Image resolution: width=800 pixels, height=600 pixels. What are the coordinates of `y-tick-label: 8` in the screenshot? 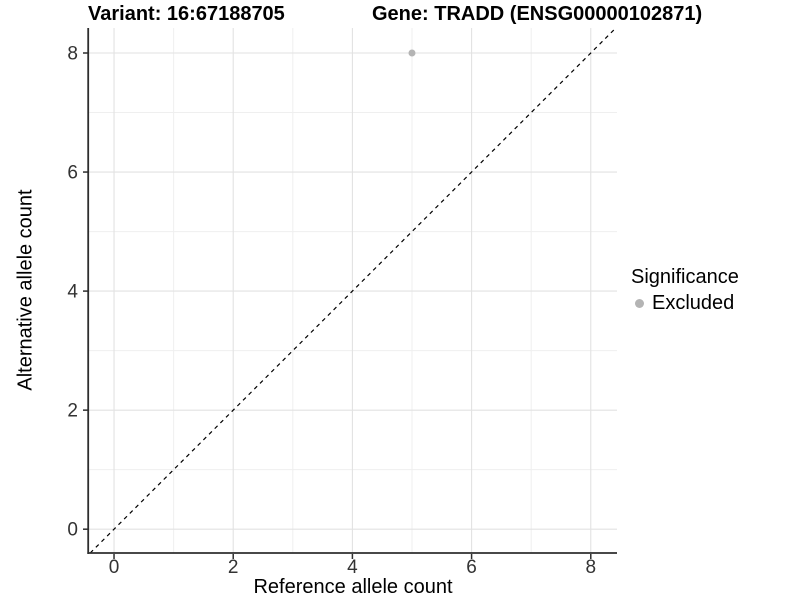 It's located at (72, 54).